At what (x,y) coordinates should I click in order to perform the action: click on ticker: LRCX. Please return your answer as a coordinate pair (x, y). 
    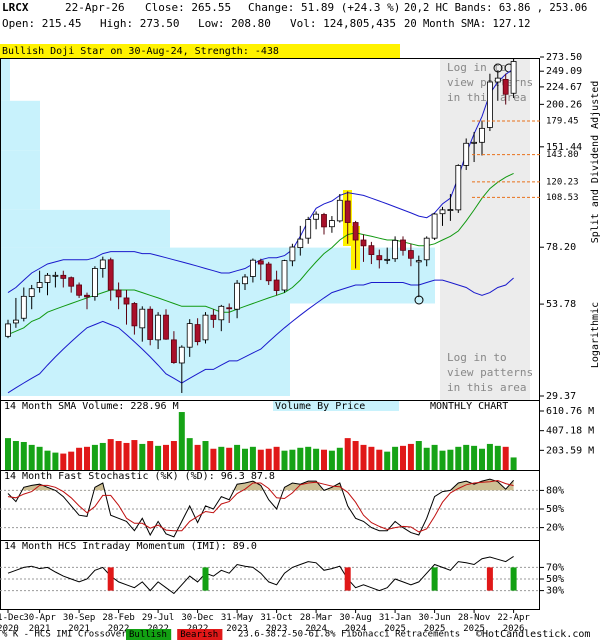
    Looking at the image, I should click on (15, 7).